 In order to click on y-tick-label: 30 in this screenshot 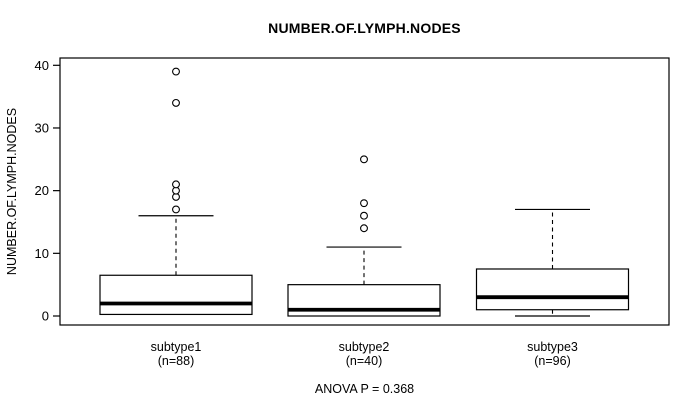, I will do `click(42, 127)`.